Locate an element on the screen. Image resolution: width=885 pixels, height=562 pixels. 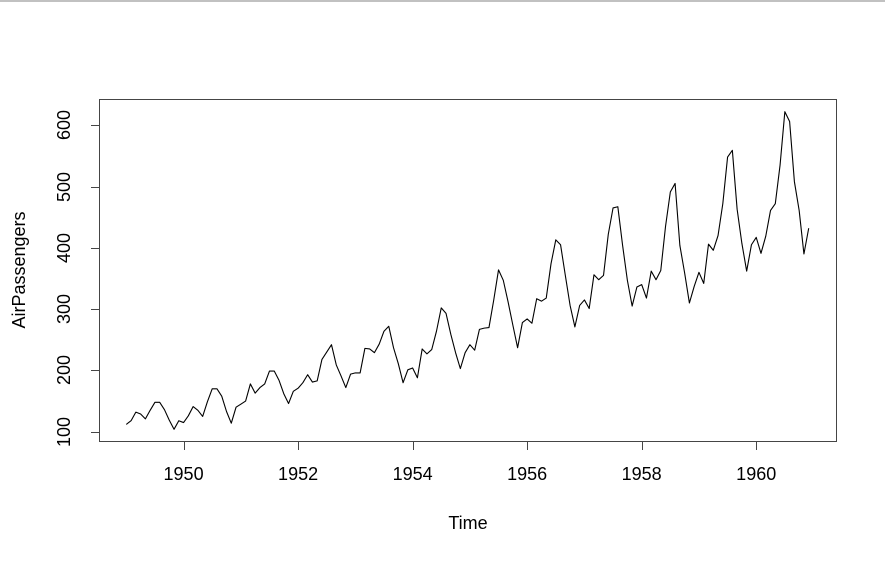
y-tick-label: 300 is located at coordinates (64, 309).